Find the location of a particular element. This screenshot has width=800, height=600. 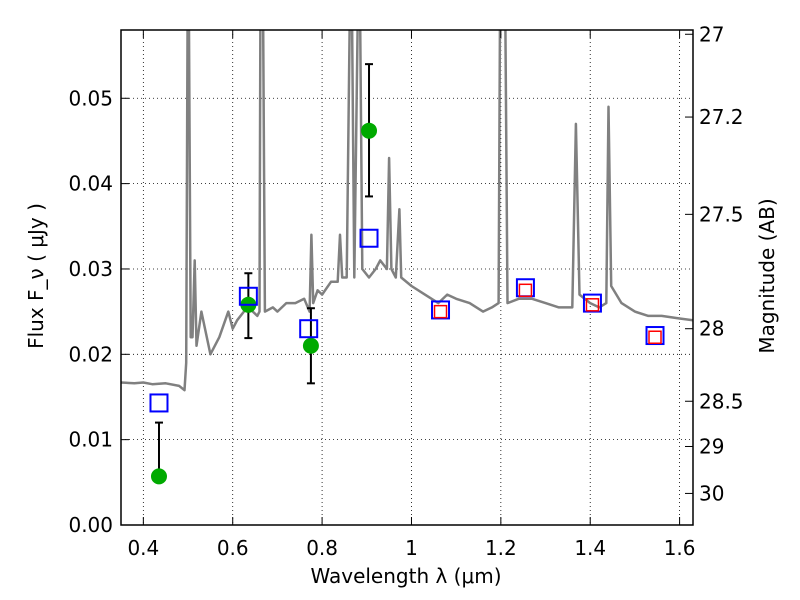

right-tick-label: 27.5 is located at coordinates (721, 214).